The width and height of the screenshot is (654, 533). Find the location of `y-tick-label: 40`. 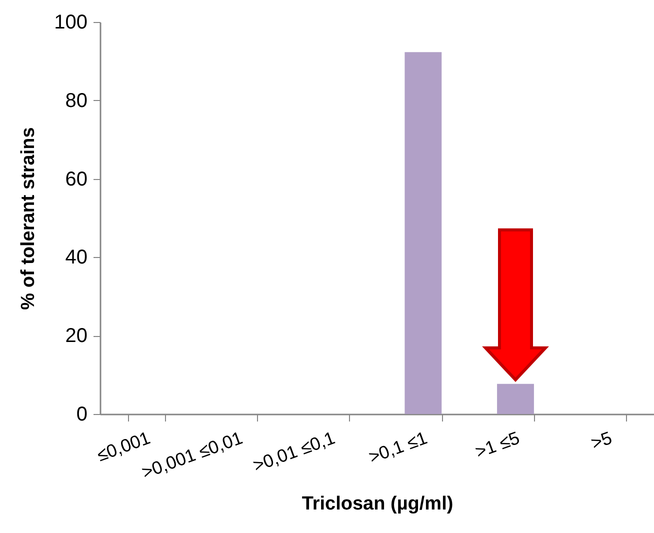

y-tick-label: 40 is located at coordinates (76, 257).